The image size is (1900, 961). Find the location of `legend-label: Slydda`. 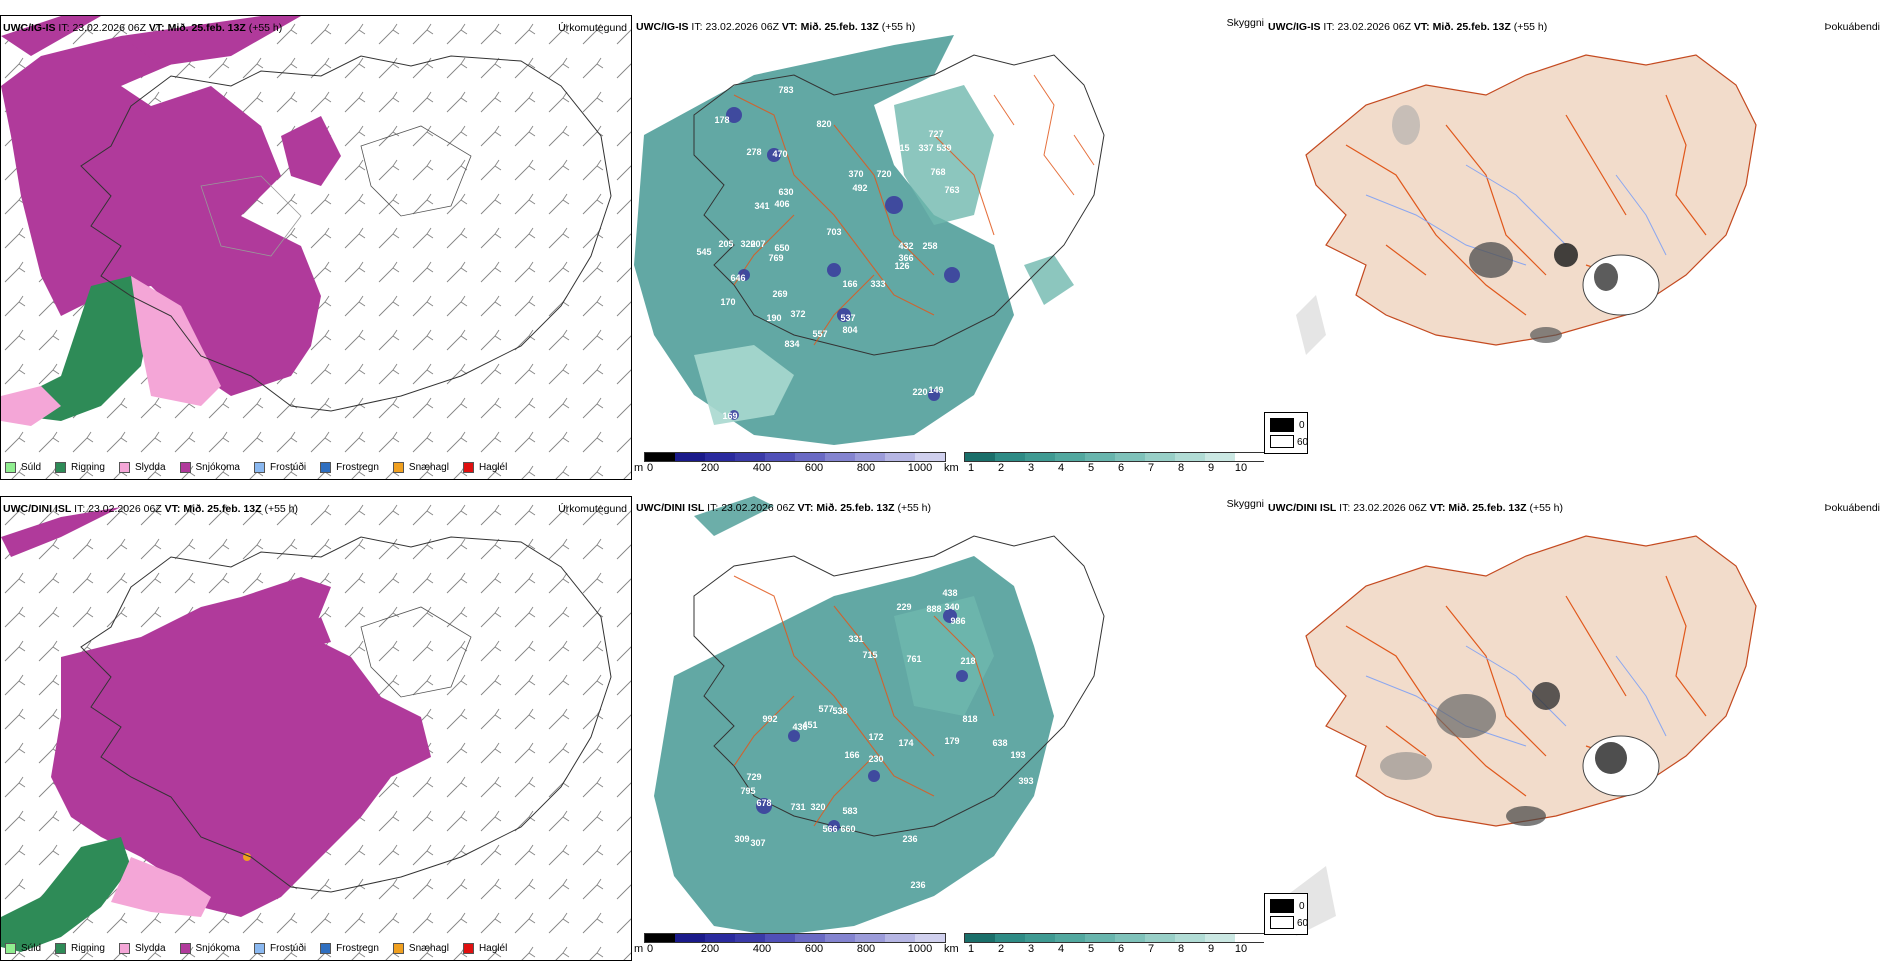

legend-label: Slydda is located at coordinates (150, 467).